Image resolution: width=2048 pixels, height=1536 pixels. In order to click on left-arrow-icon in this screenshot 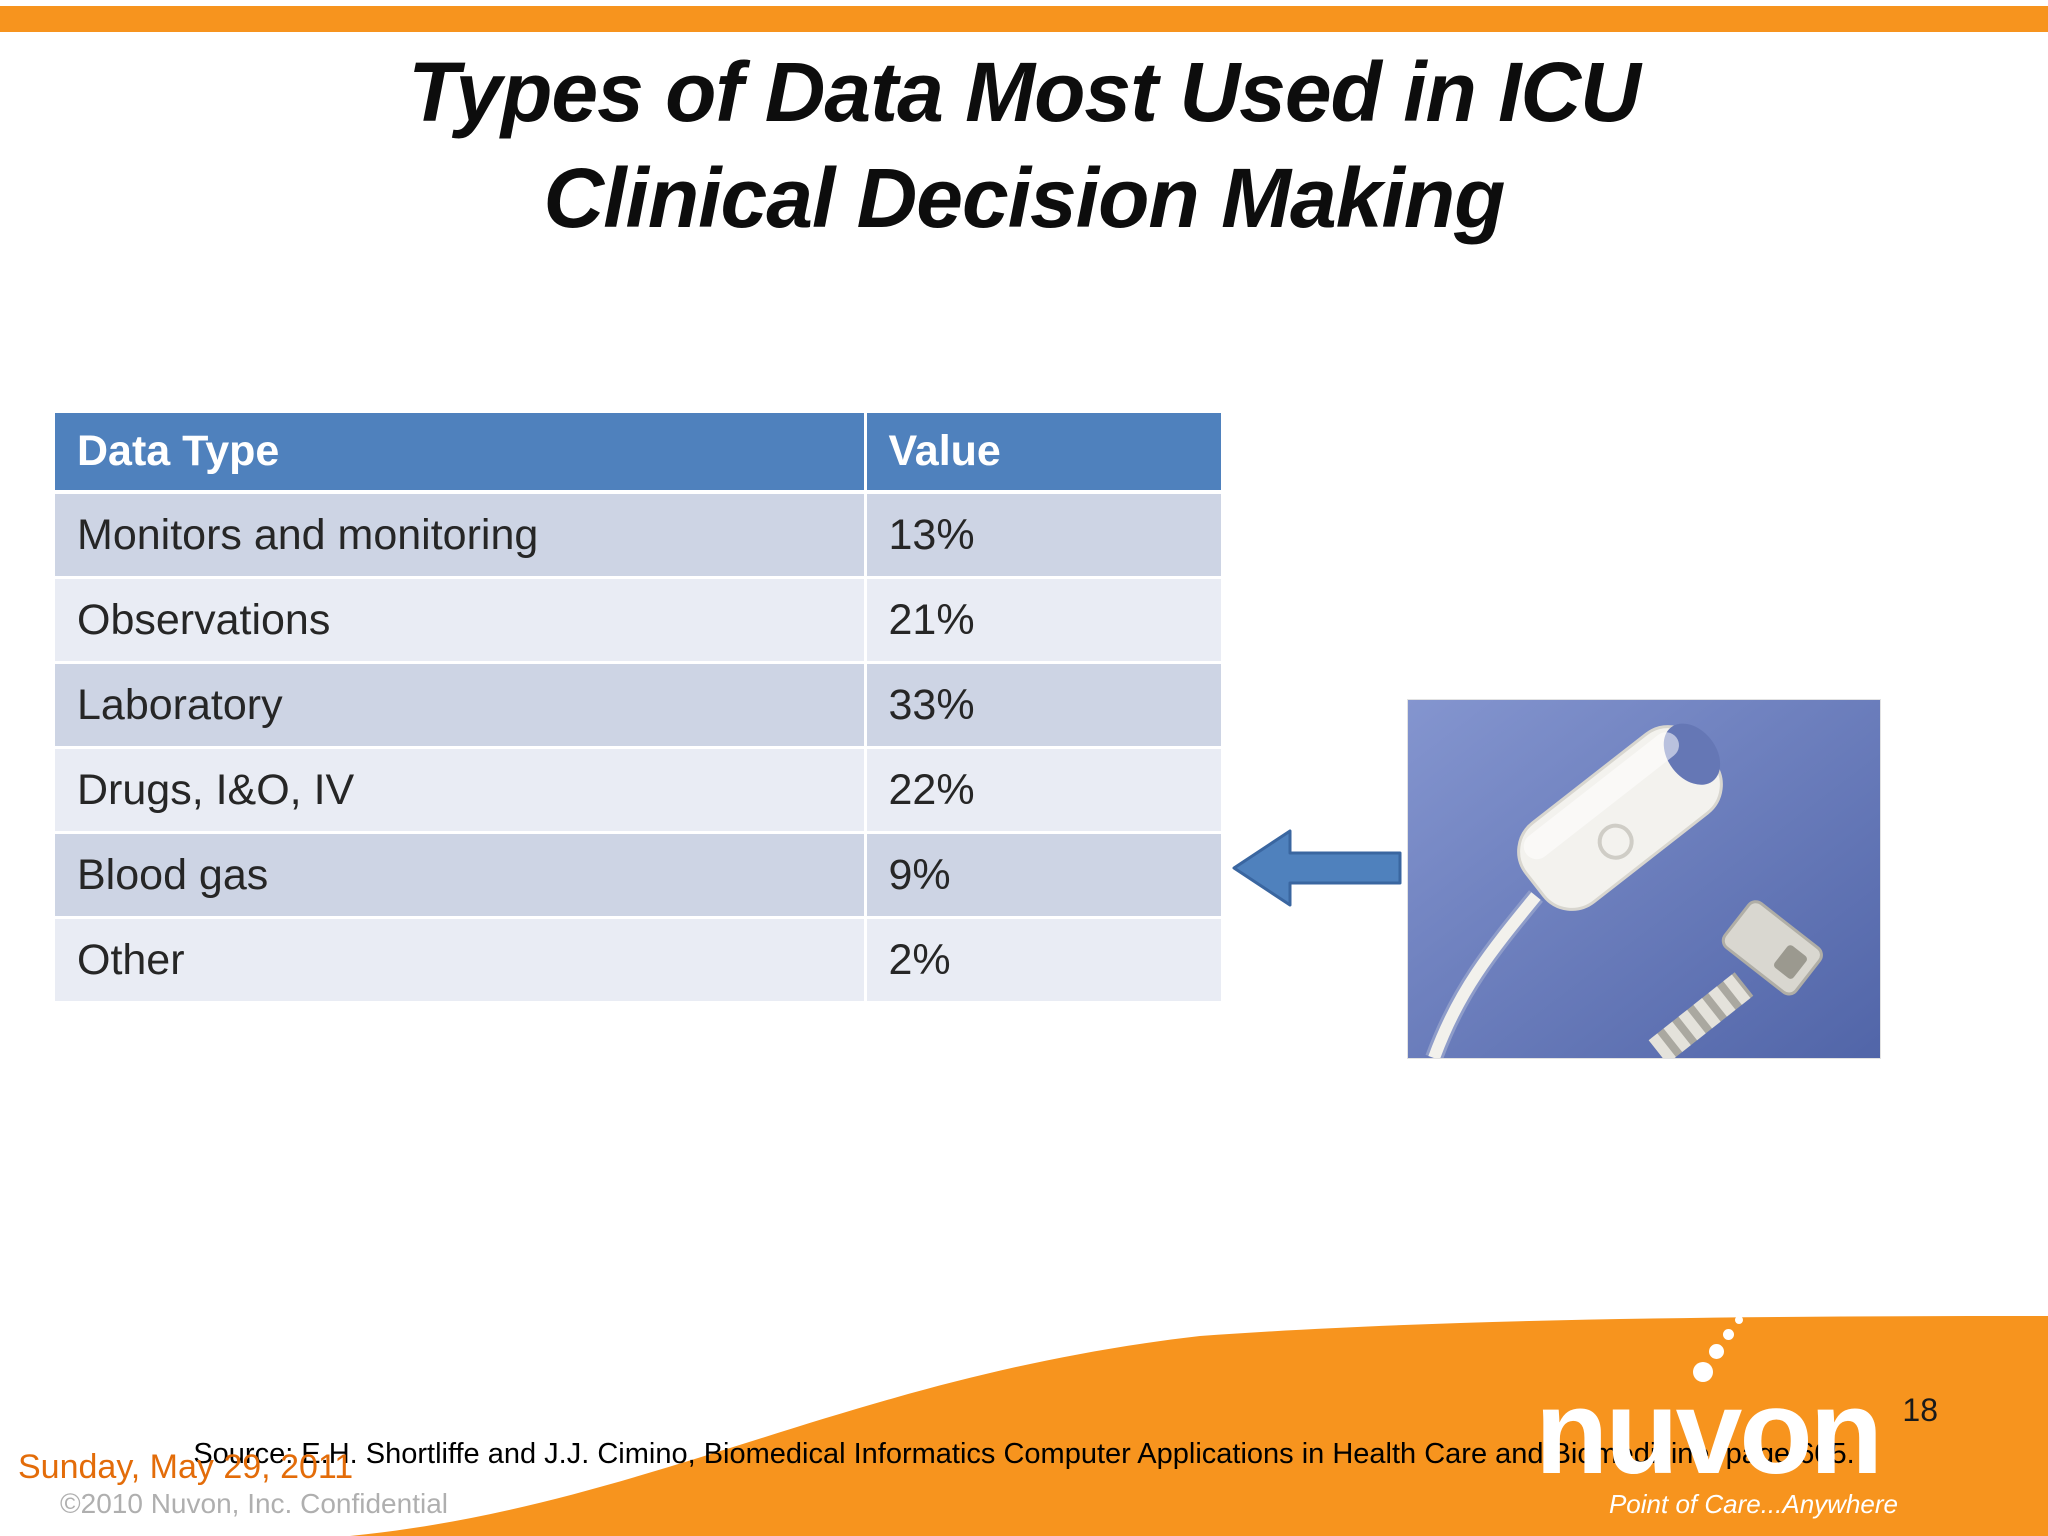, I will do `click(1317, 868)`.